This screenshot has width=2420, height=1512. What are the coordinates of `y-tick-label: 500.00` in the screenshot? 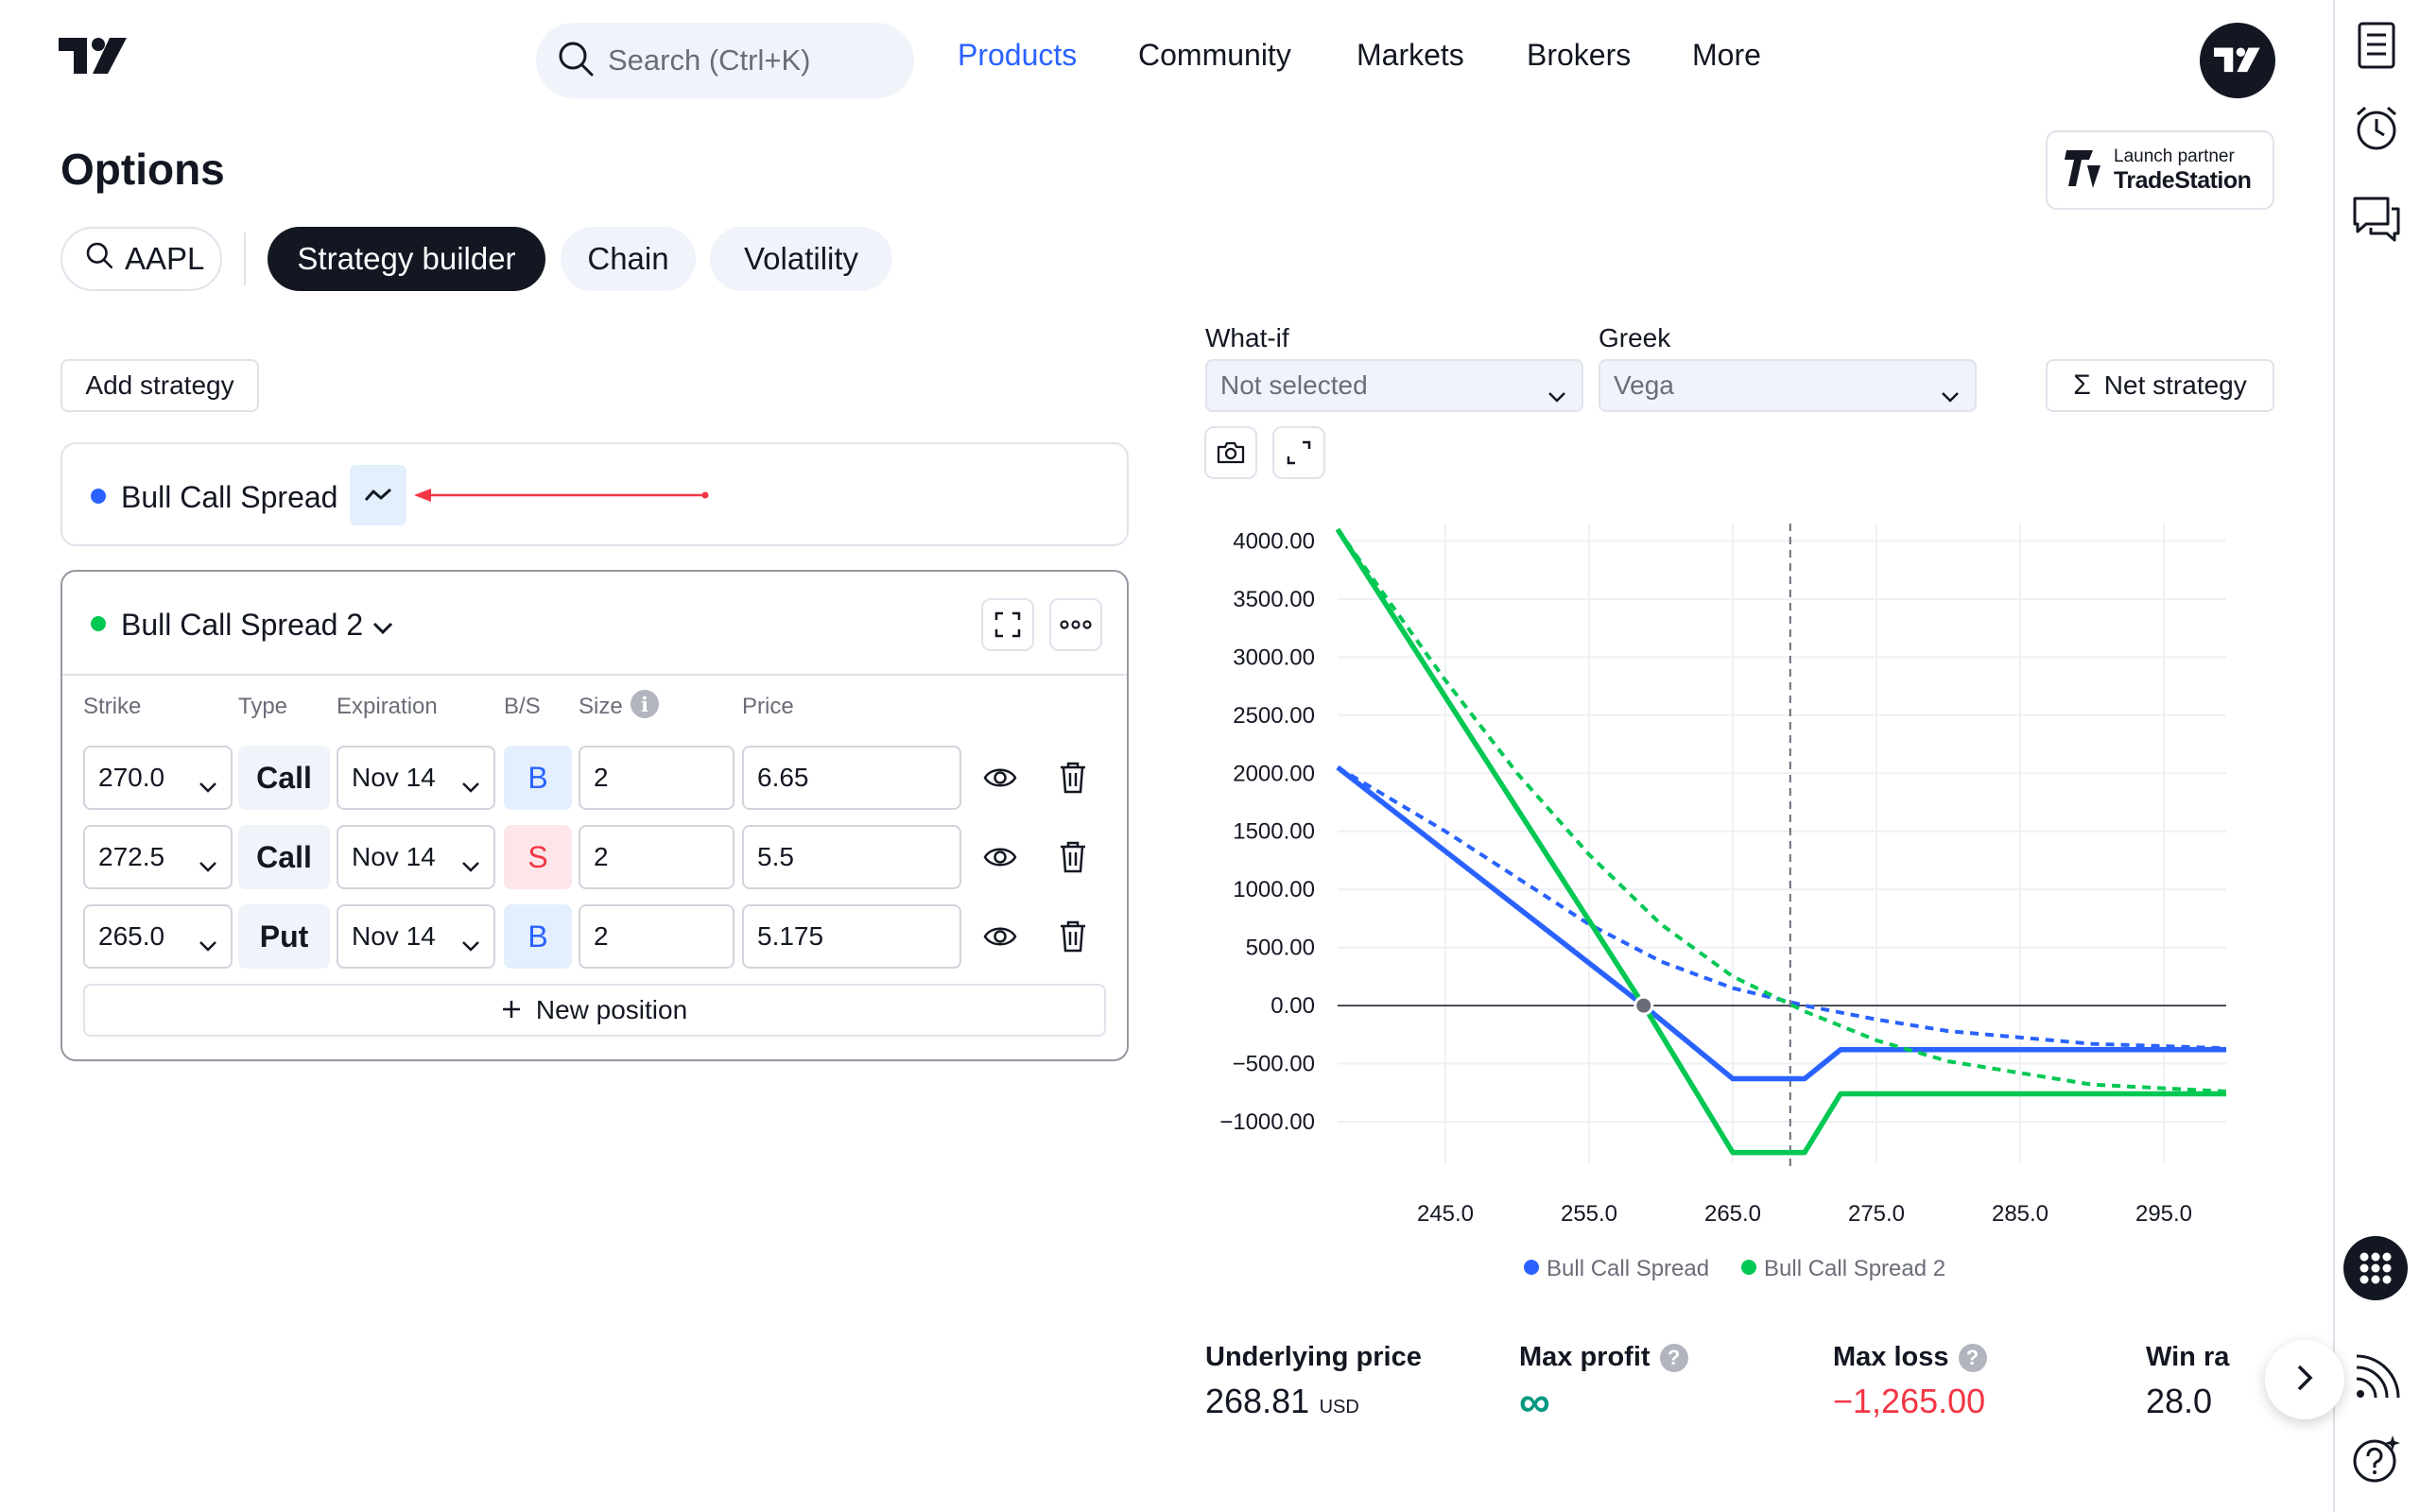 It's located at (1281, 948).